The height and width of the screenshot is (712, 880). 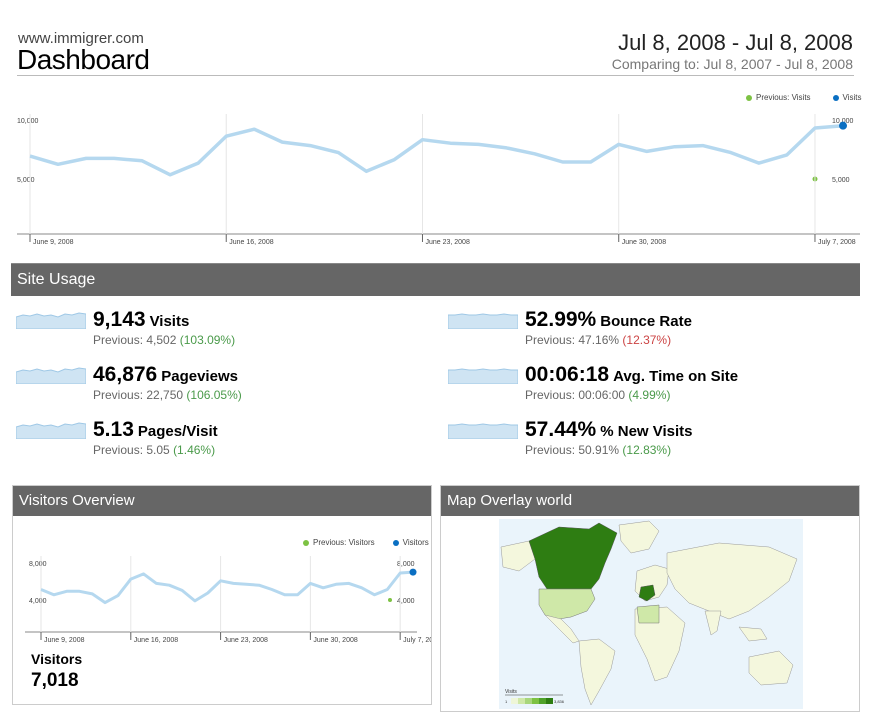 I want to click on metric-label: Pages/Visit, so click(x=177, y=431).